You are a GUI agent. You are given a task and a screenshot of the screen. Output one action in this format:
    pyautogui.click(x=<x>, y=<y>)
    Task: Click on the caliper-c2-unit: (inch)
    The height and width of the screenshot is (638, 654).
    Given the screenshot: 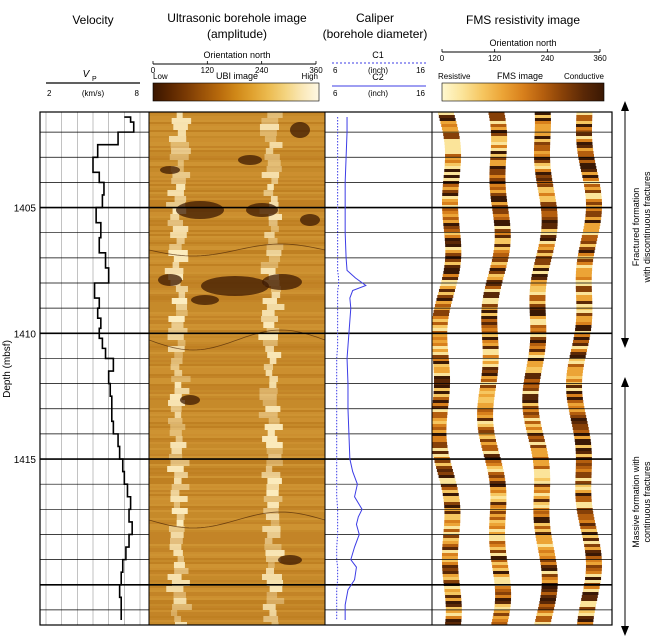 What is the action you would take?
    pyautogui.click(x=378, y=93)
    